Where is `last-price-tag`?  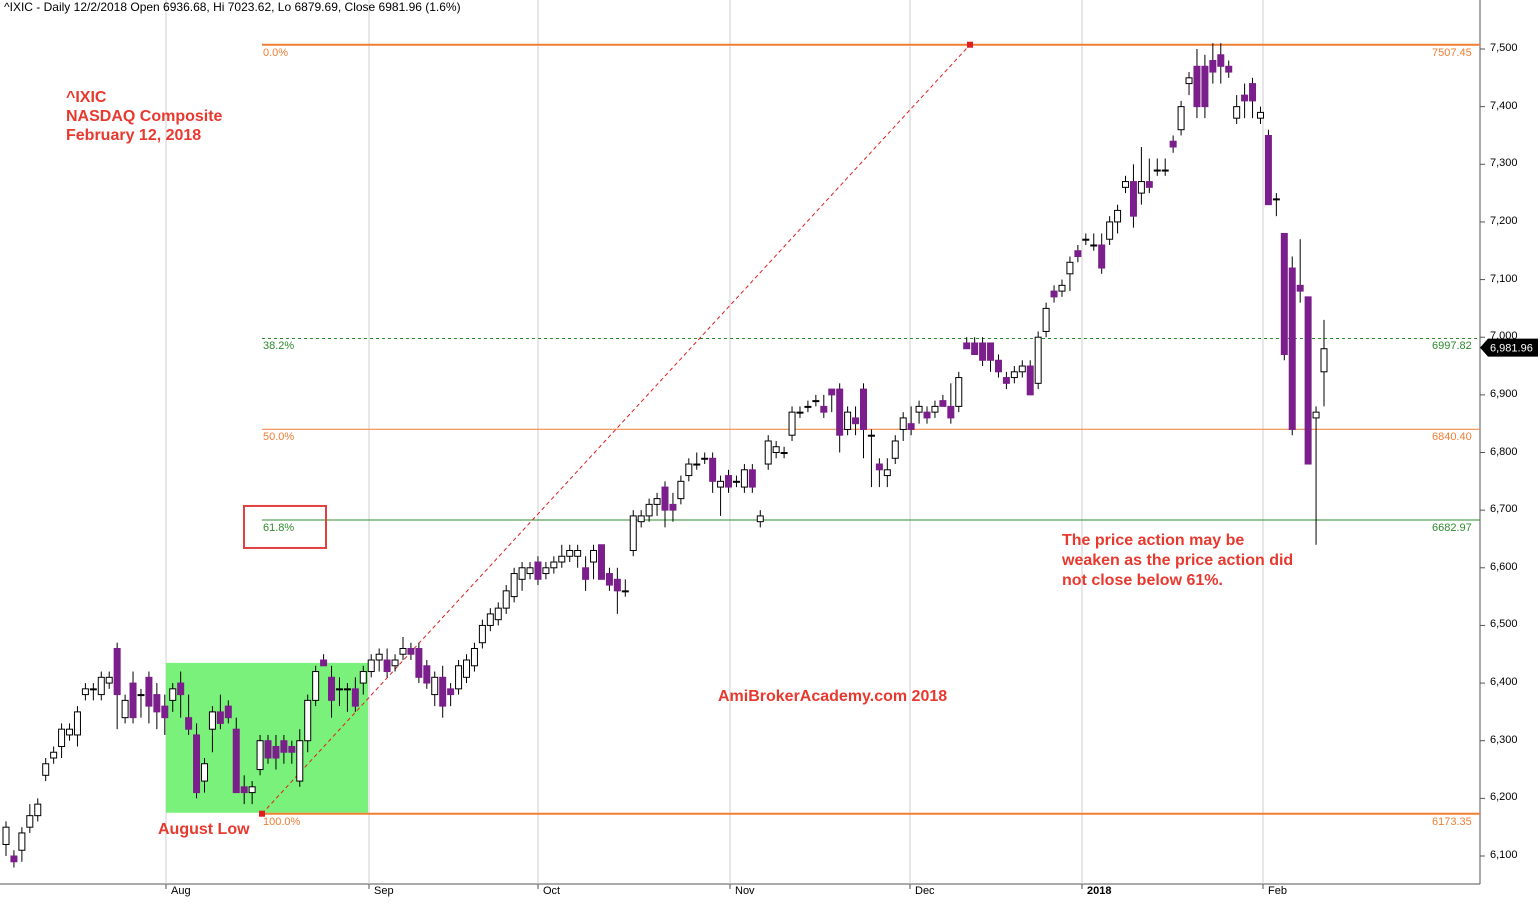 last-price-tag is located at coordinates (1509, 347).